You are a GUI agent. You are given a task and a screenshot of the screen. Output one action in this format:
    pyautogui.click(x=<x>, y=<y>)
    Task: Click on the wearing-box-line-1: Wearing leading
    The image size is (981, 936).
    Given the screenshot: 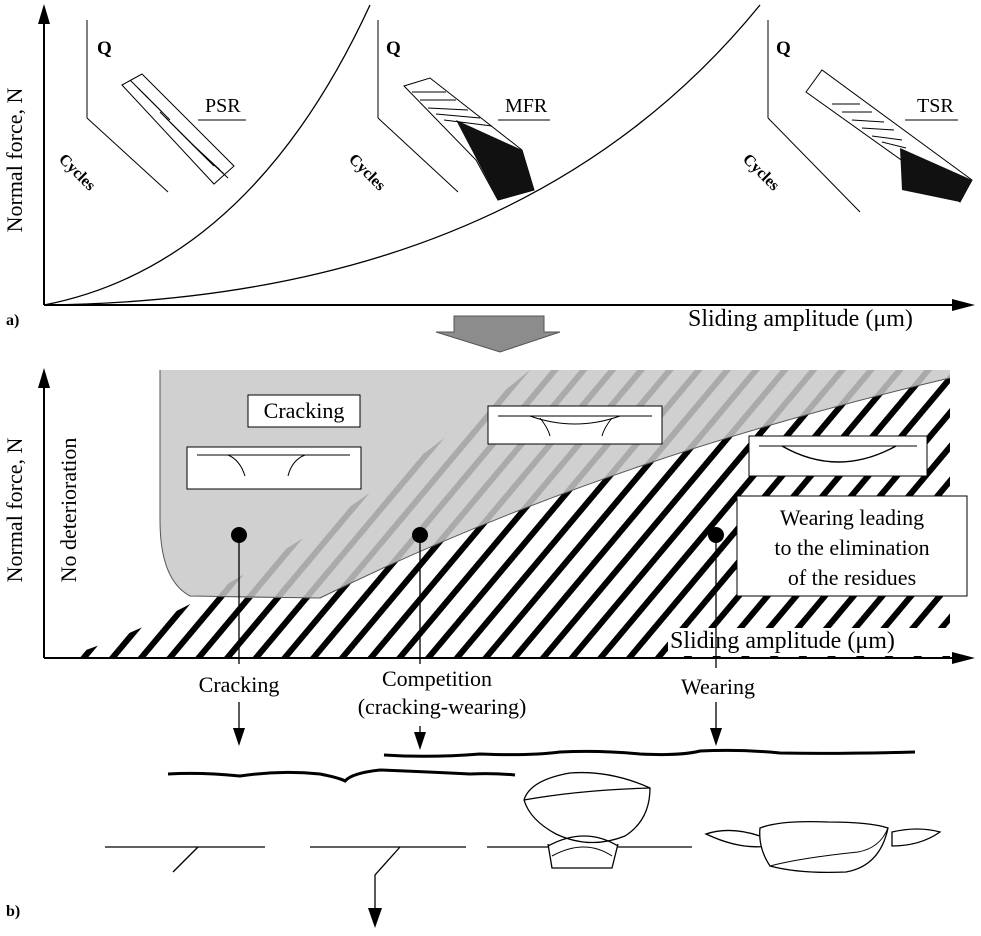 What is the action you would take?
    pyautogui.click(x=852, y=517)
    